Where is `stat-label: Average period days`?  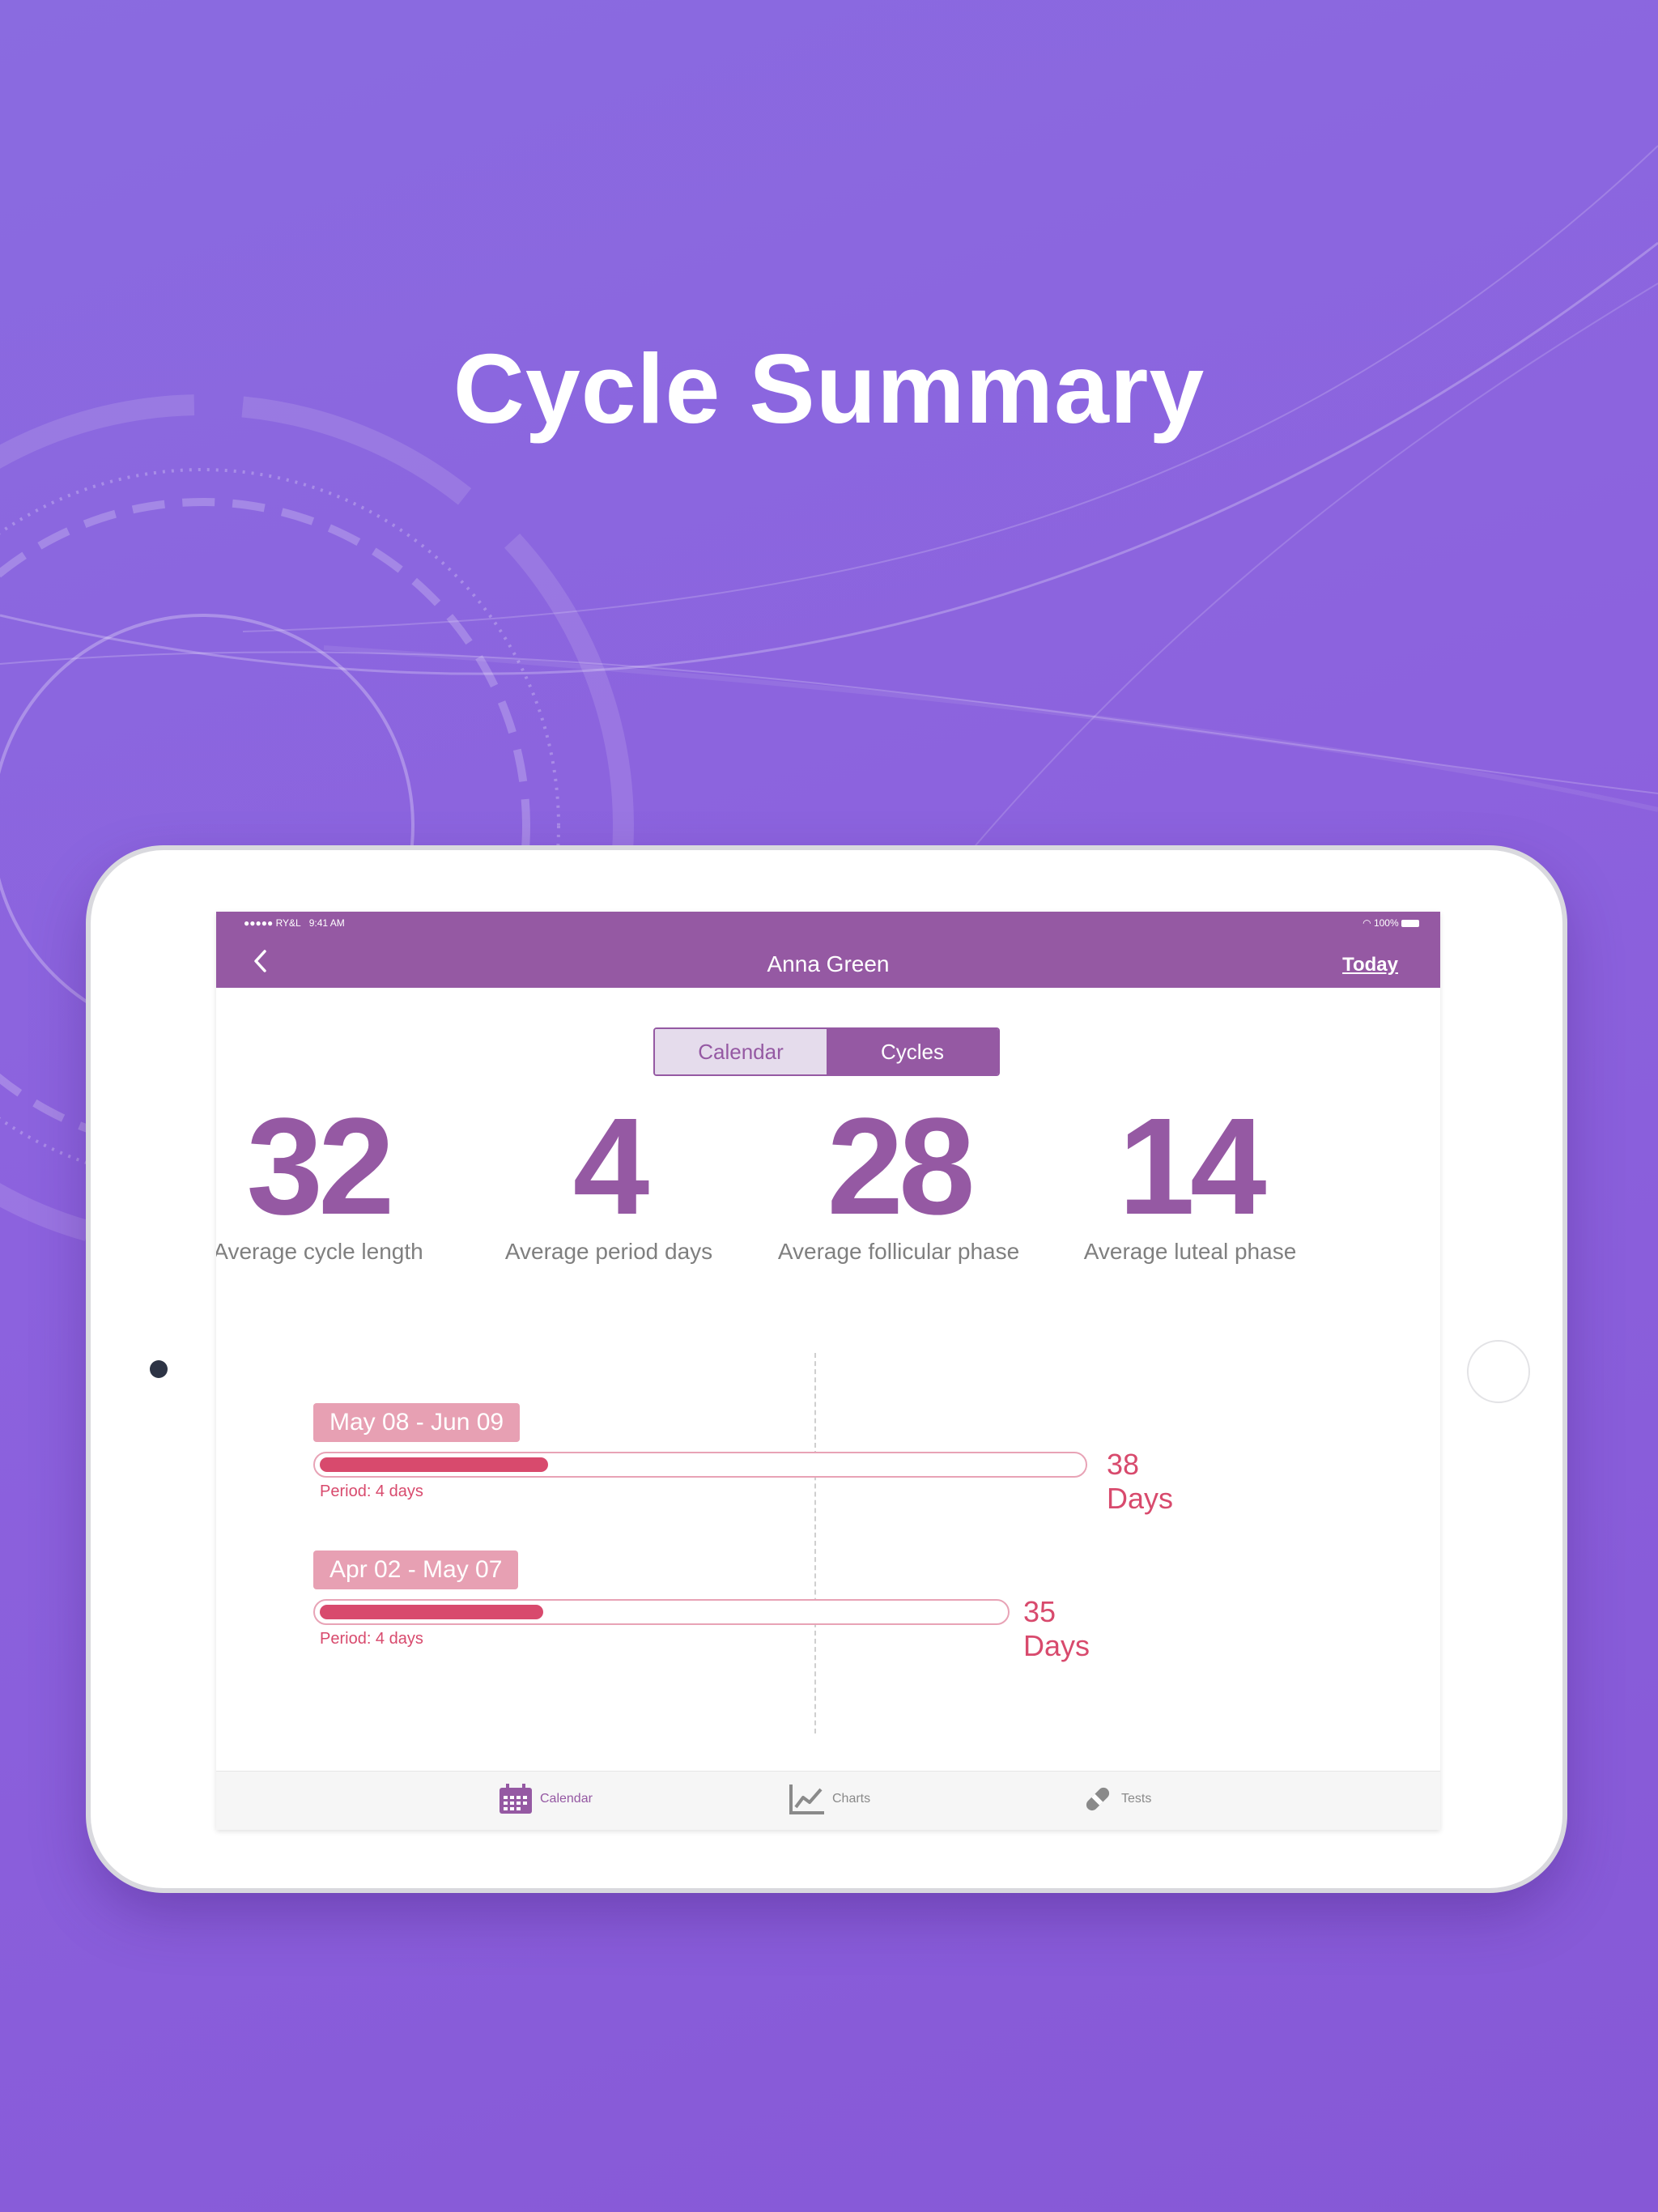 stat-label: Average period days is located at coordinates (608, 1252).